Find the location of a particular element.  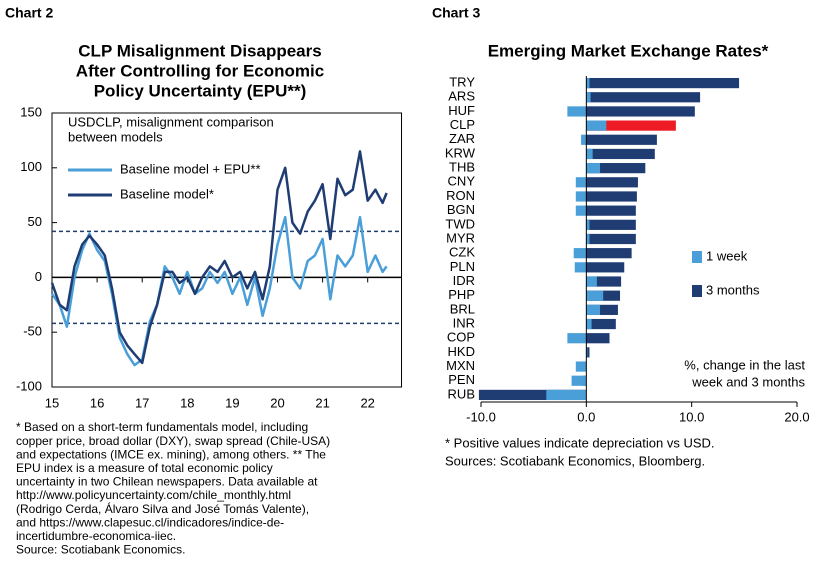

note: %, change in the last is located at coordinates (744, 364).